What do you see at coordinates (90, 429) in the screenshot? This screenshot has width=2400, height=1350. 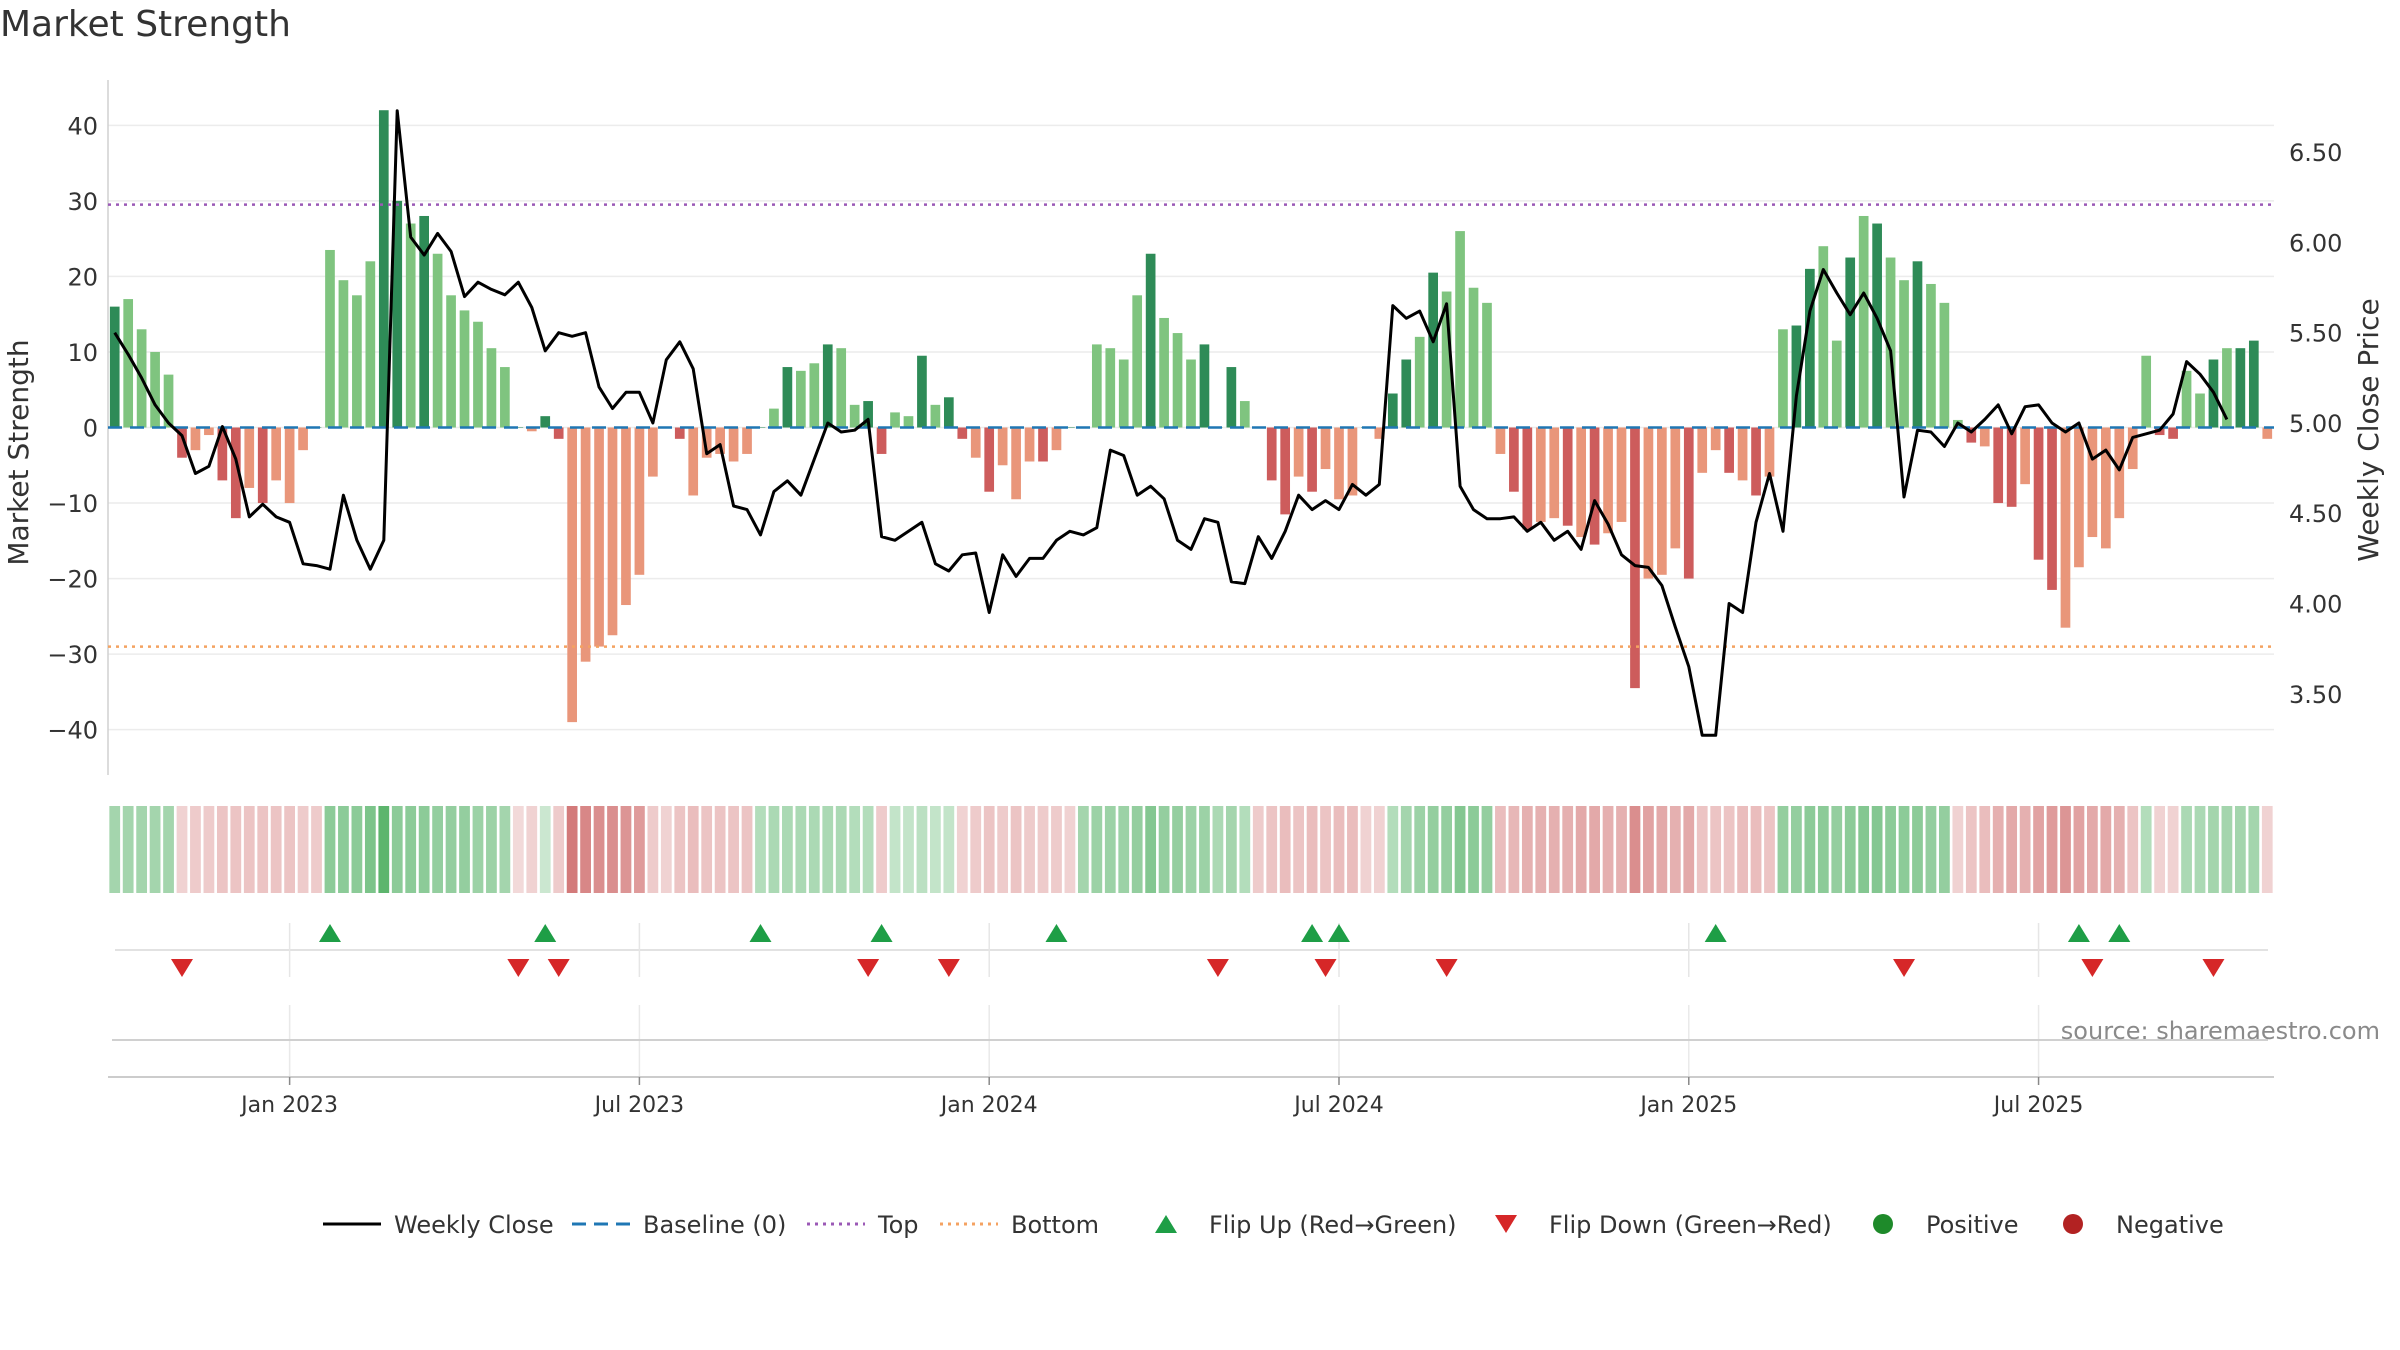 I see `left-tick-label: 0` at bounding box center [90, 429].